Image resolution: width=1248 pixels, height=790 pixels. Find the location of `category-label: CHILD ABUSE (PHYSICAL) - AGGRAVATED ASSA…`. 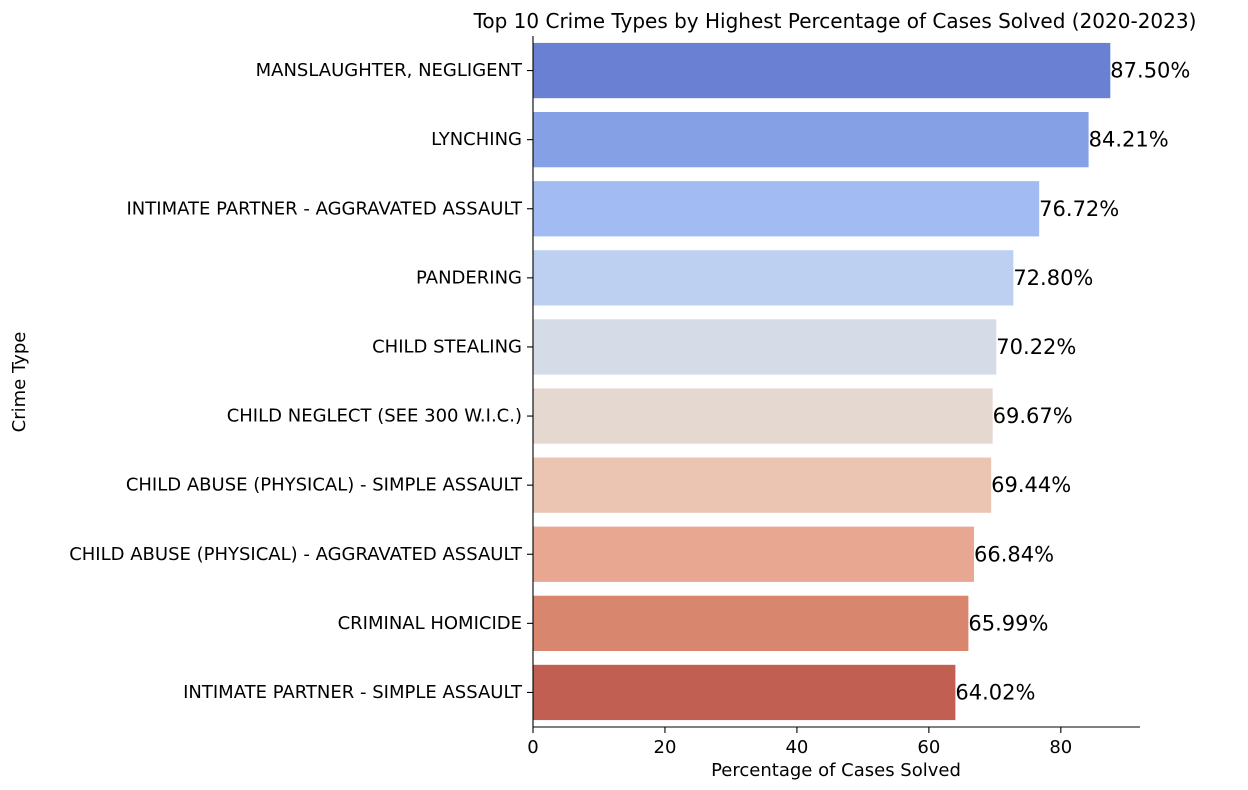

category-label: CHILD ABUSE (PHYSICAL) - AGGRAVATED ASSA… is located at coordinates (296, 554).